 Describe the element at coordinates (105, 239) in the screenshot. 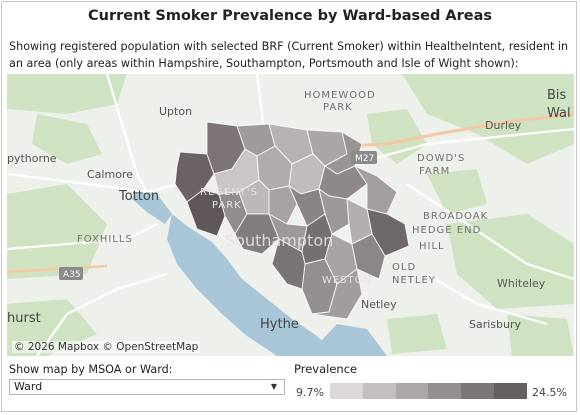

I see `label-foxhills: FOXHILLS` at that location.